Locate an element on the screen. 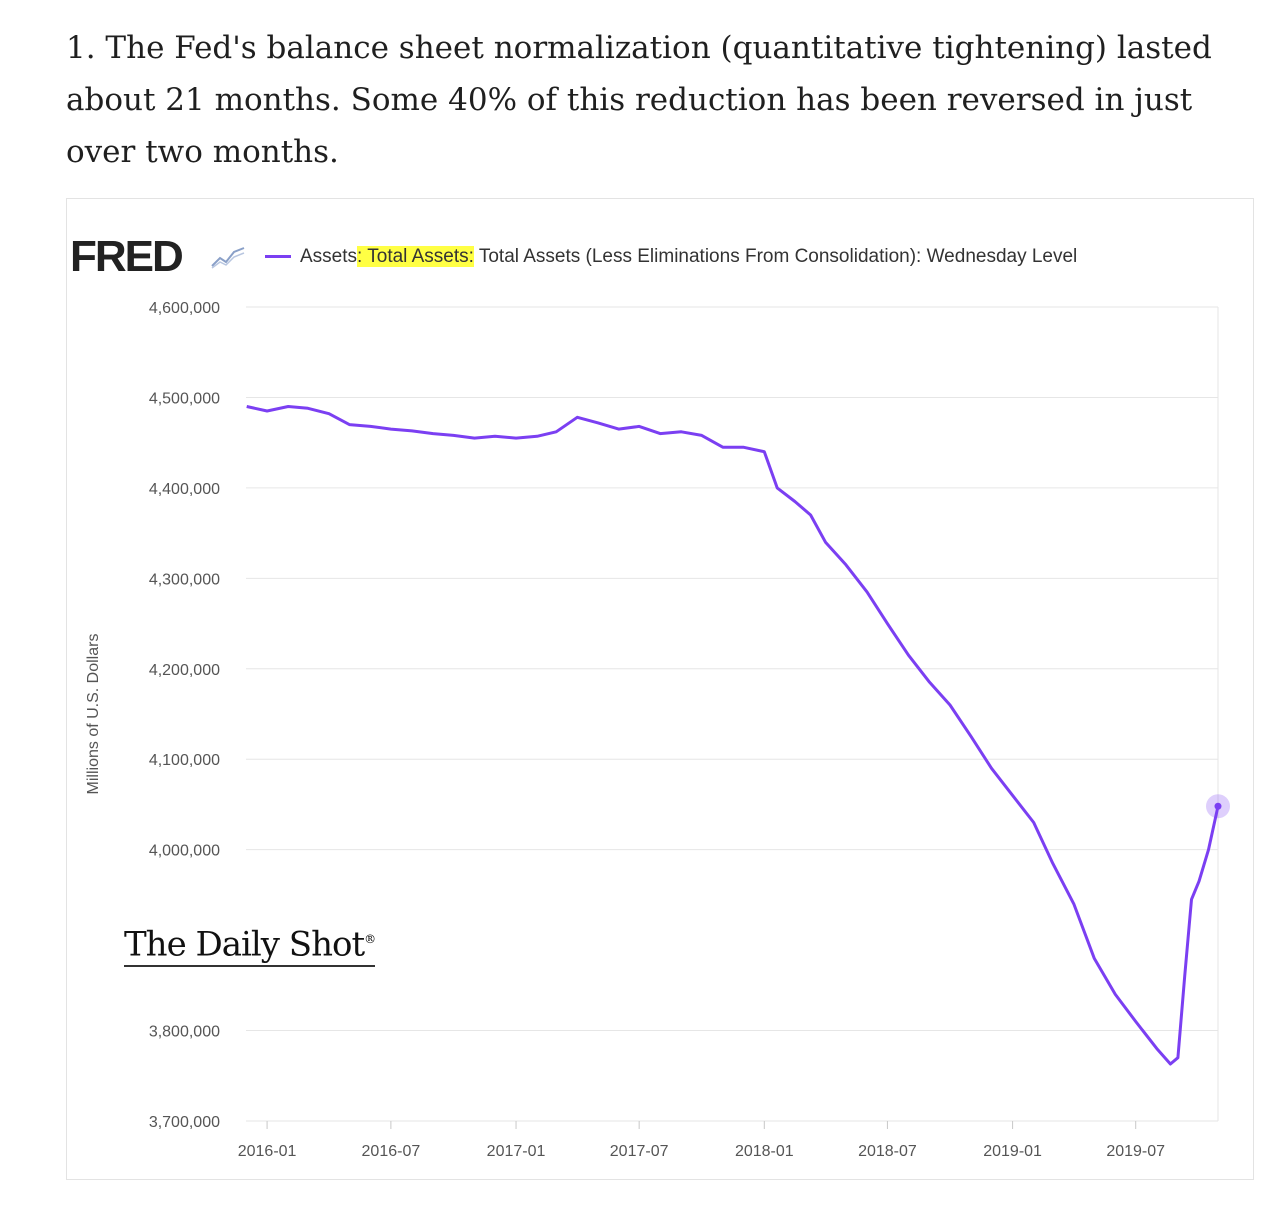 This screenshot has height=1208, width=1287. line-chart-icon is located at coordinates (228, 258).